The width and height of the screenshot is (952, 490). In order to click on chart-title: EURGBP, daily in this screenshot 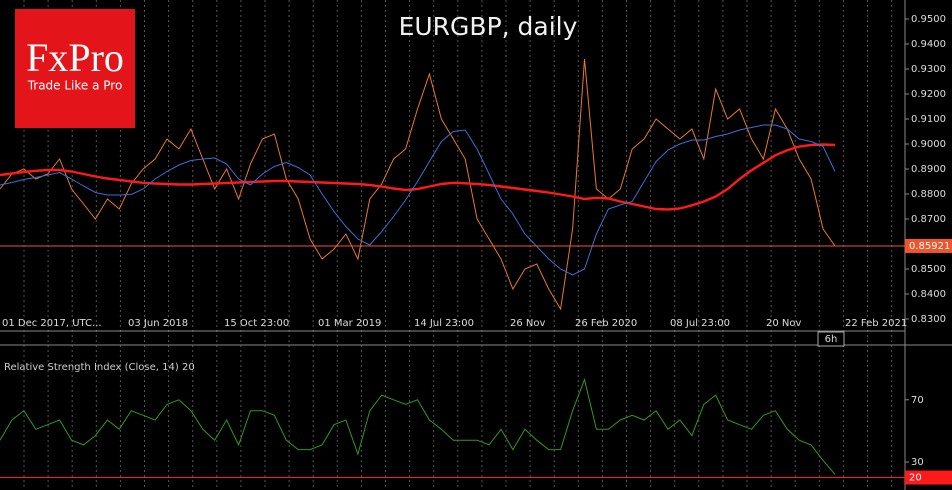, I will do `click(488, 26)`.